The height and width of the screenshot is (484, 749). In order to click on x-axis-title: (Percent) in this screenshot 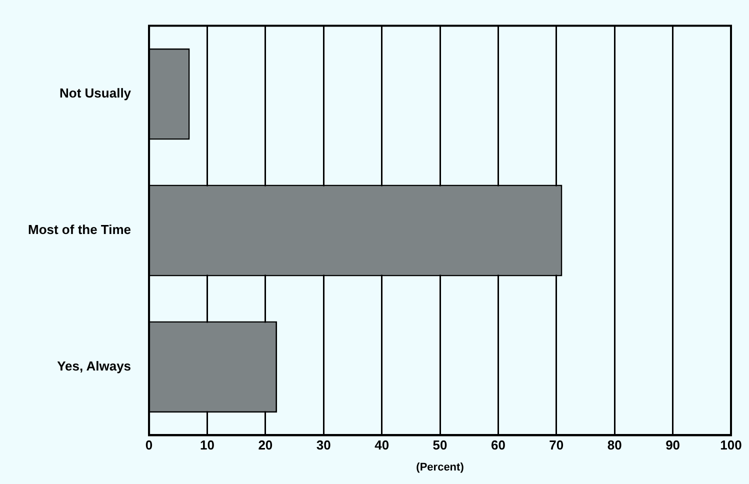, I will do `click(440, 467)`.